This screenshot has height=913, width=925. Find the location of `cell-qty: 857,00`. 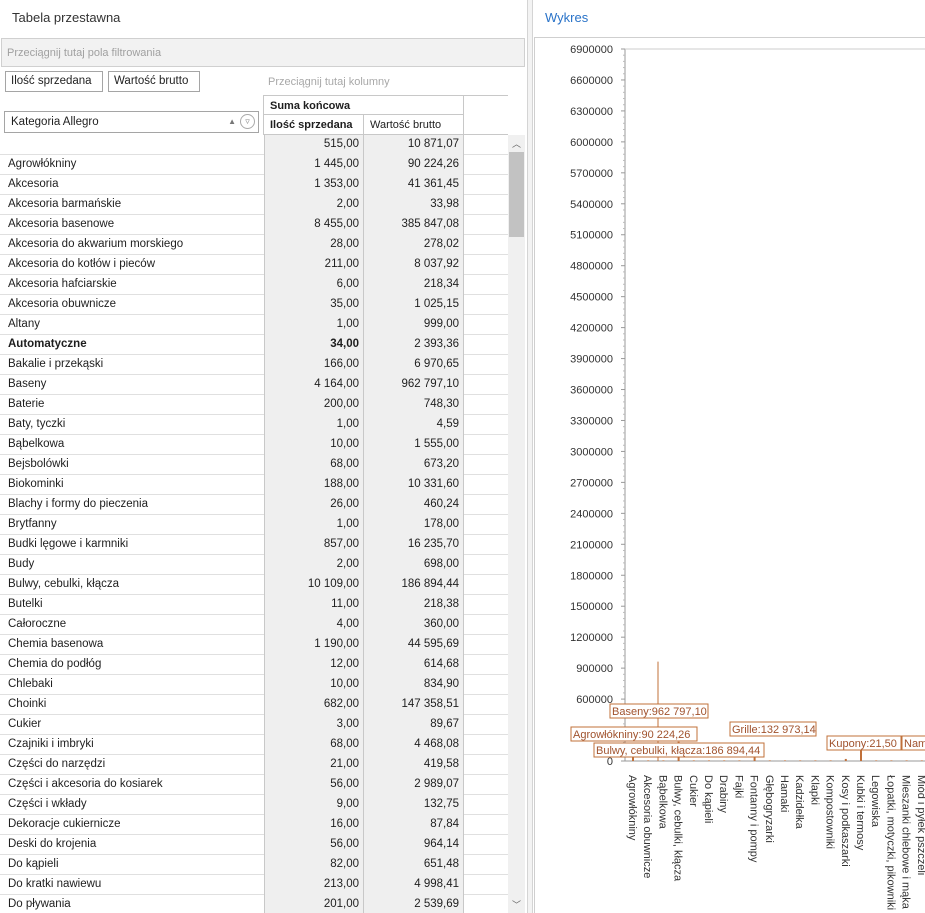

cell-qty: 857,00 is located at coordinates (314, 545).